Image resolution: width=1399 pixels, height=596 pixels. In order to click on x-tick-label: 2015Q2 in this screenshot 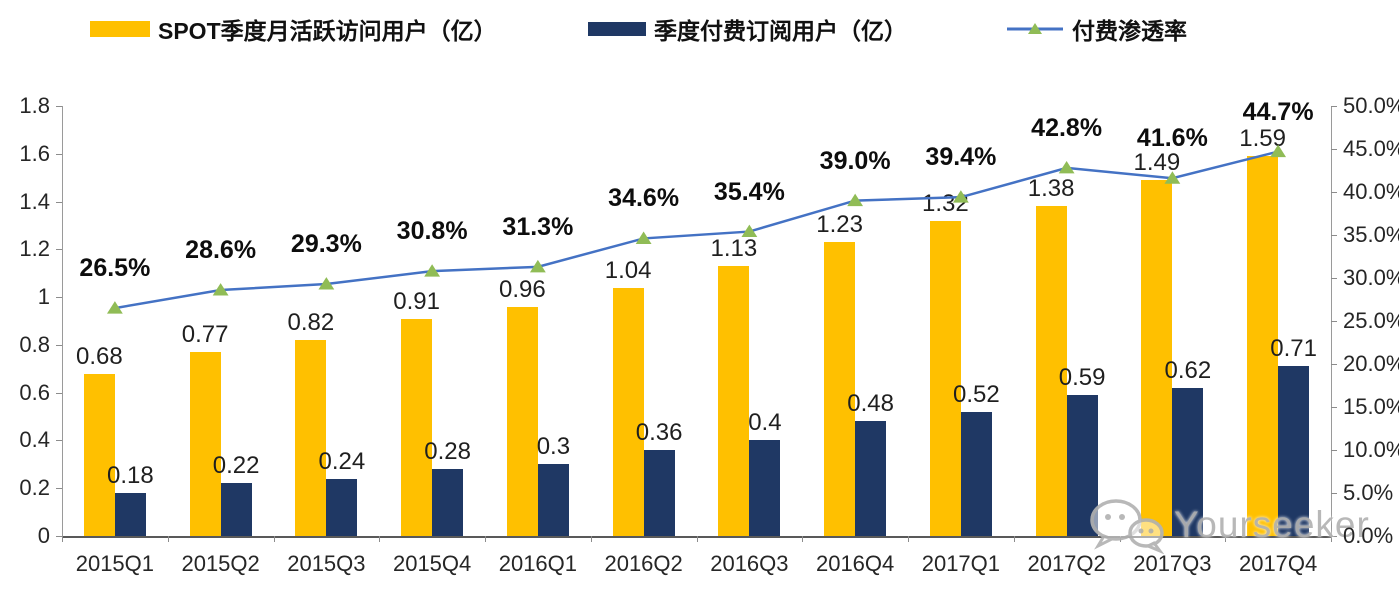, I will do `click(220, 563)`.